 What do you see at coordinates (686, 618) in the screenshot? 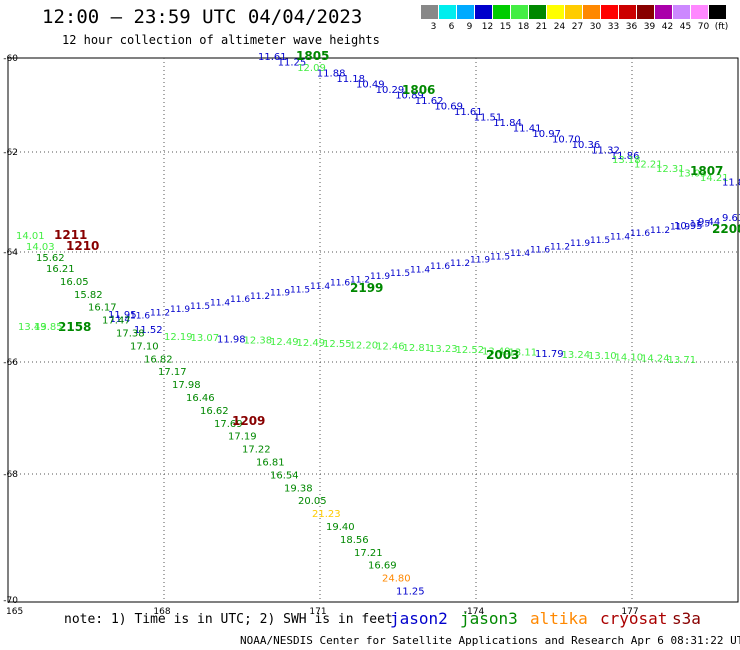
I see `legend-s3a: s3a` at bounding box center [686, 618].